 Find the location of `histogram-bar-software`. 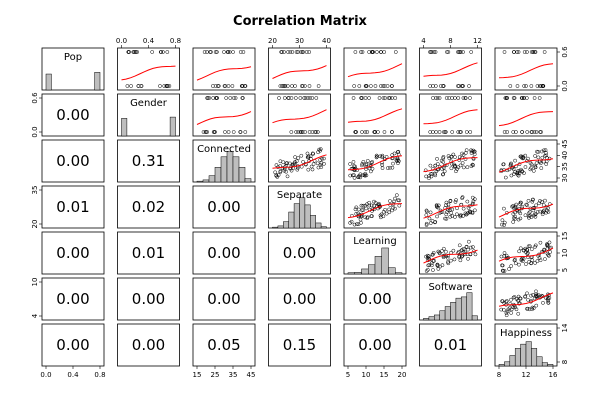

histogram-bar-software is located at coordinates (474, 318).